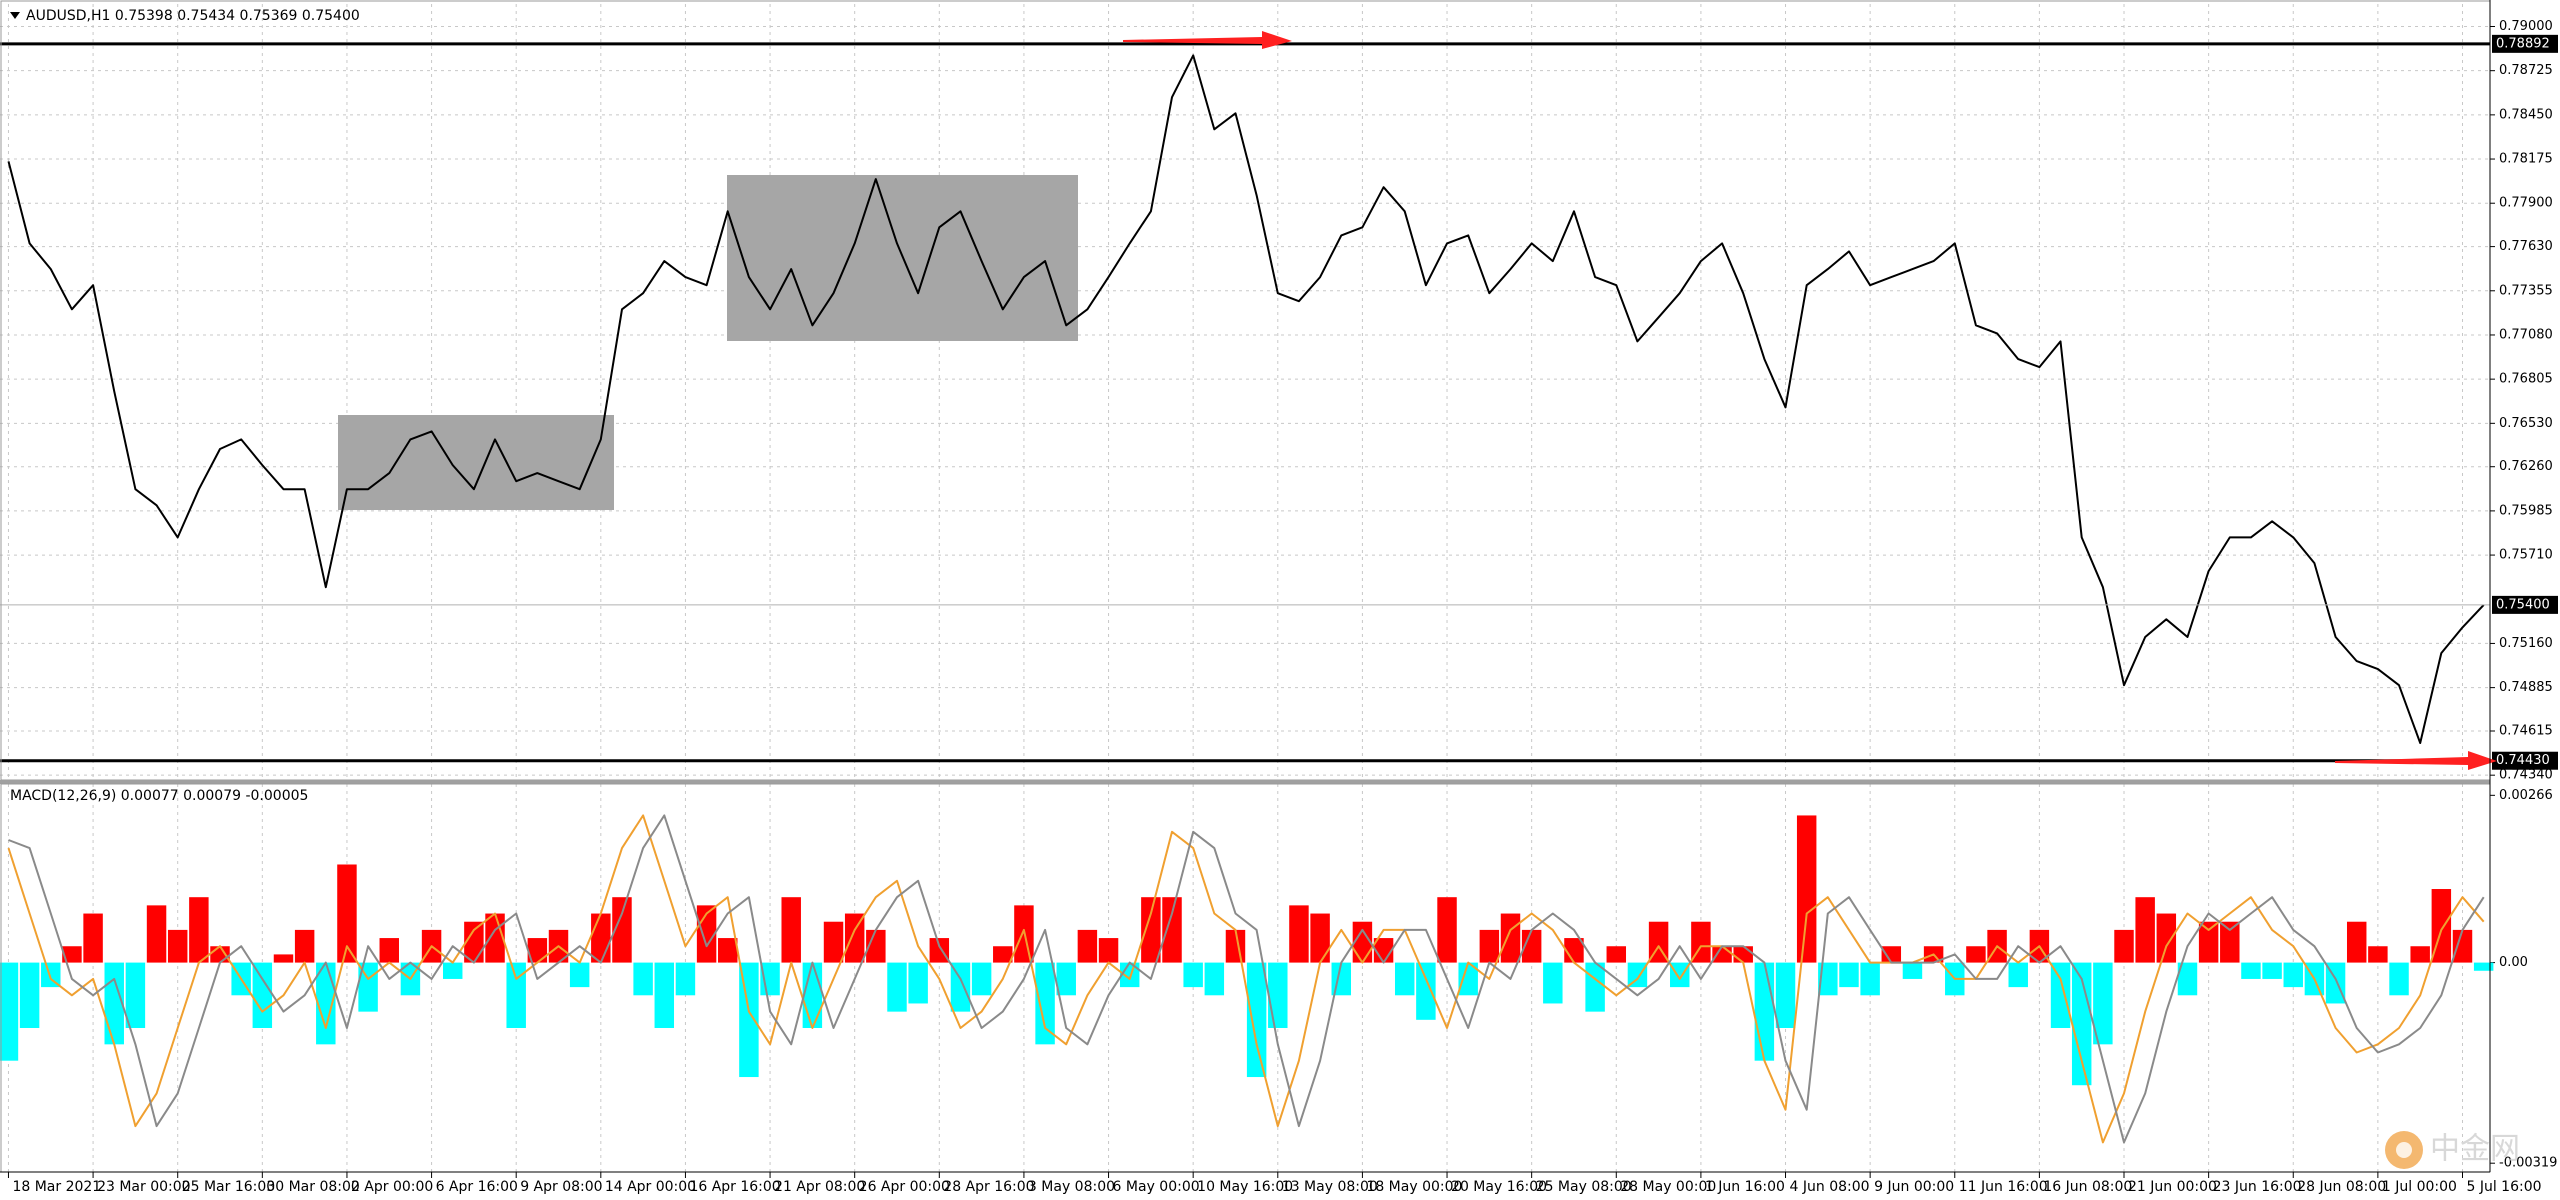  Describe the element at coordinates (1245, 782) in the screenshot. I see `panel-separator` at that location.